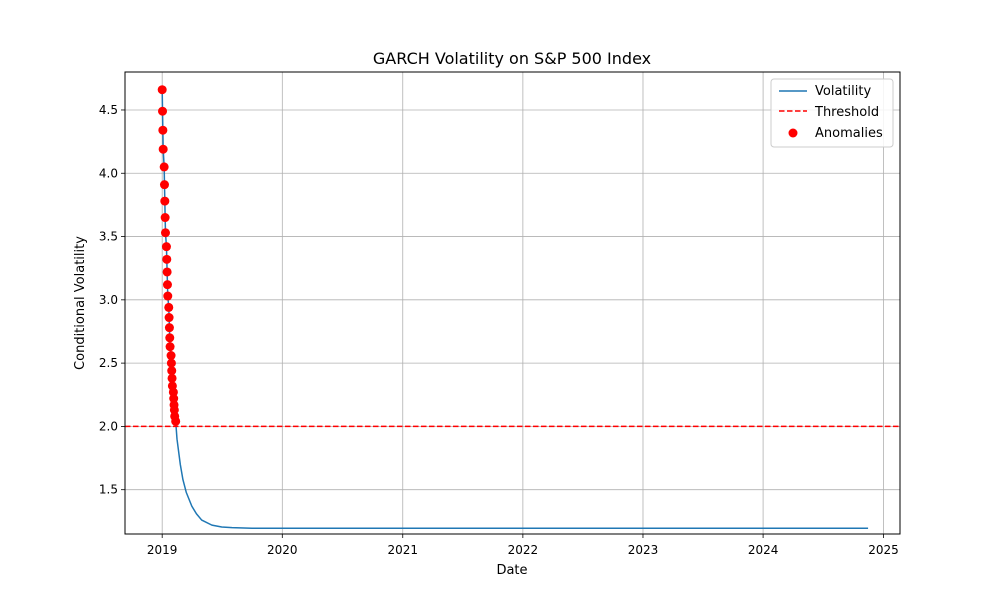  Describe the element at coordinates (162, 550) in the screenshot. I see `x-tick-label: 2019` at that location.